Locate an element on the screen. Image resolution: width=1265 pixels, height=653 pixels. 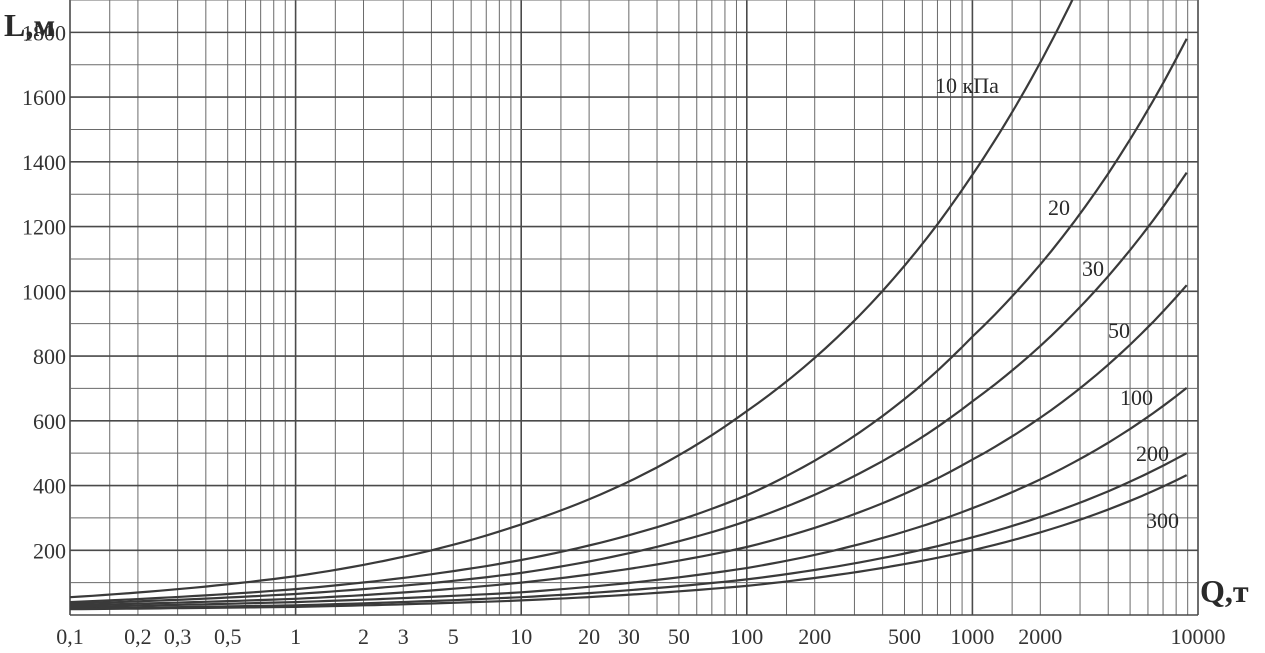
curve-label: 300 is located at coordinates (1162, 520).